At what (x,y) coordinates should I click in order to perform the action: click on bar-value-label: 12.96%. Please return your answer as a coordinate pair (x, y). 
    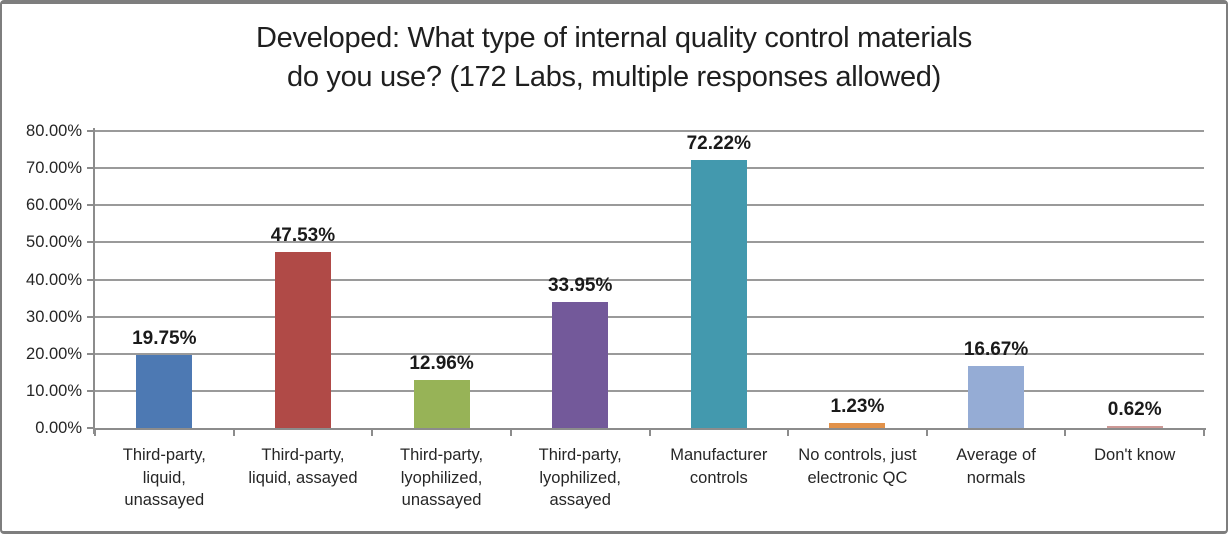
    Looking at the image, I should click on (441, 363).